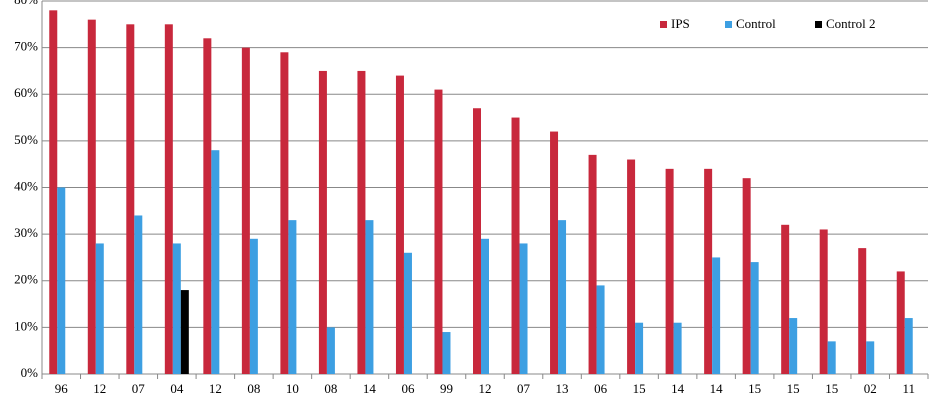  I want to click on y-tick-label: 40%, so click(26, 185).